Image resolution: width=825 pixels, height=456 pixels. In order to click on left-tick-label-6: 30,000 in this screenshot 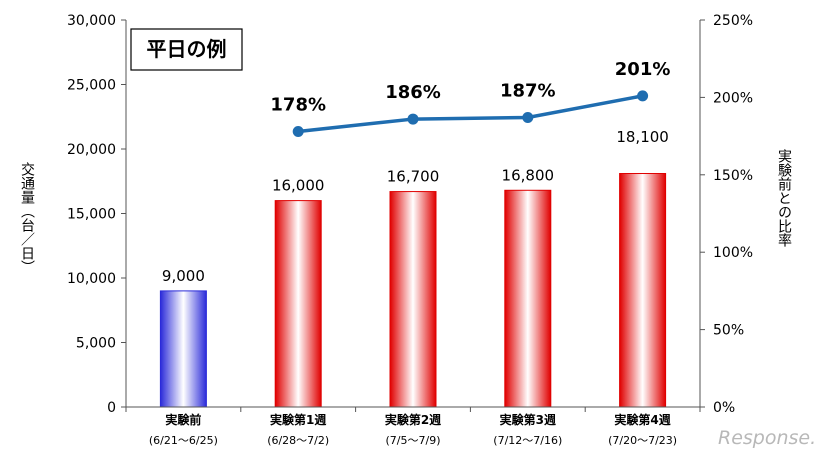, I will do `click(91, 21)`.